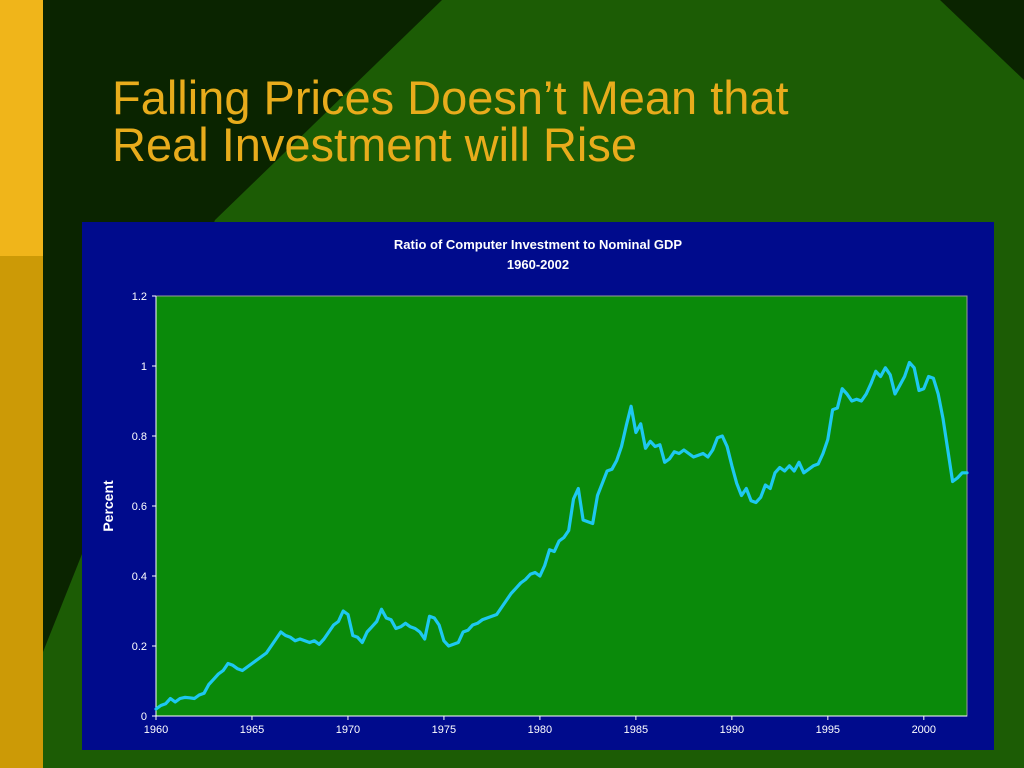  Describe the element at coordinates (636, 730) in the screenshot. I see `x-tick-label: 1985` at that location.